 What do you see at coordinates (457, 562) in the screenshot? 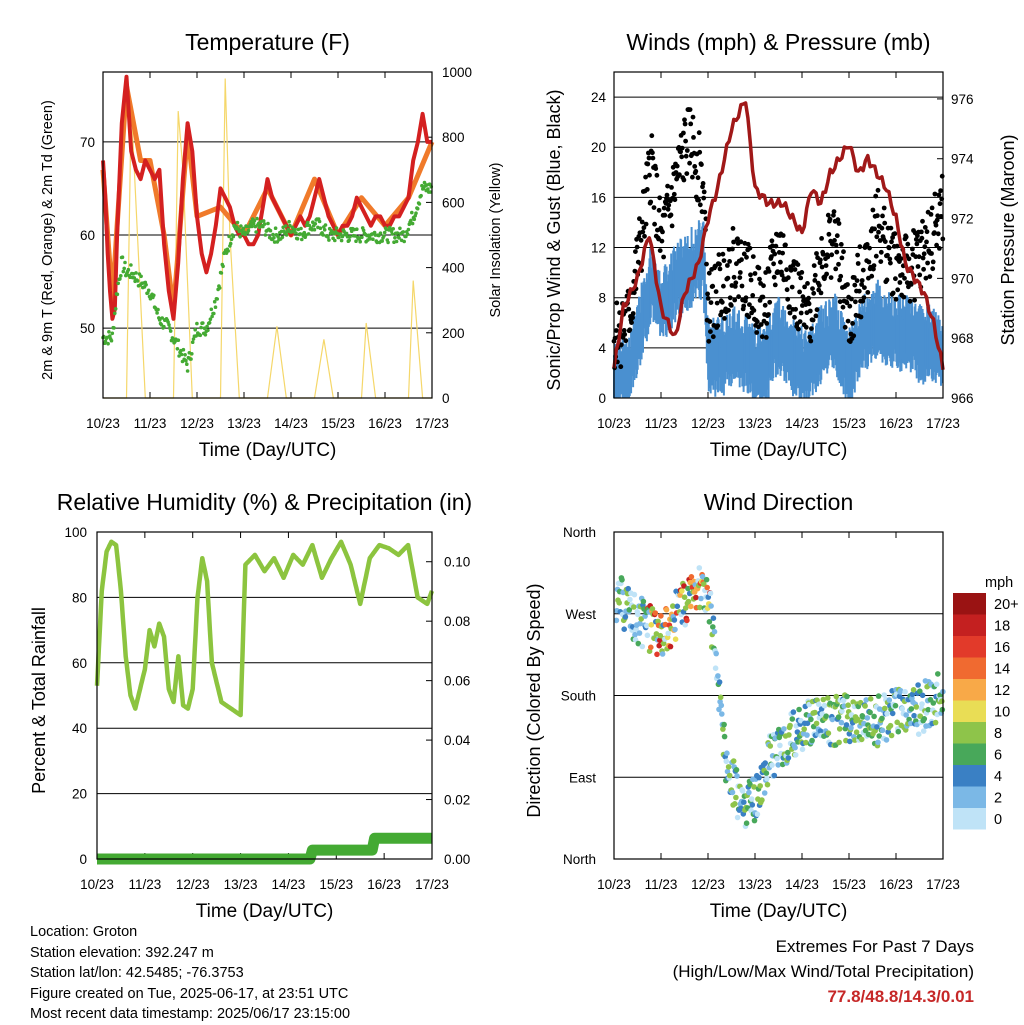
I see `y2-tick-label: 0.10` at bounding box center [457, 562].